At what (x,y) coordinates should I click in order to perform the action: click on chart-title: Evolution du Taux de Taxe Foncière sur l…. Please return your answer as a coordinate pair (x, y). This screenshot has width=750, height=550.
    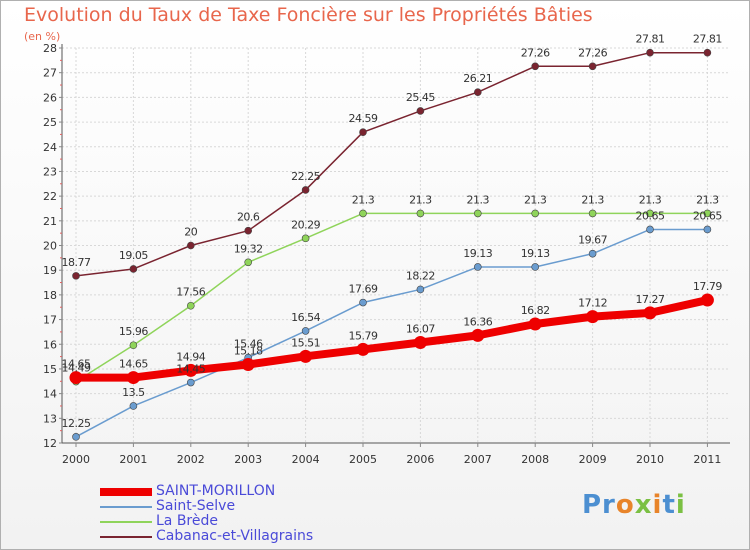
    Looking at the image, I should click on (308, 15).